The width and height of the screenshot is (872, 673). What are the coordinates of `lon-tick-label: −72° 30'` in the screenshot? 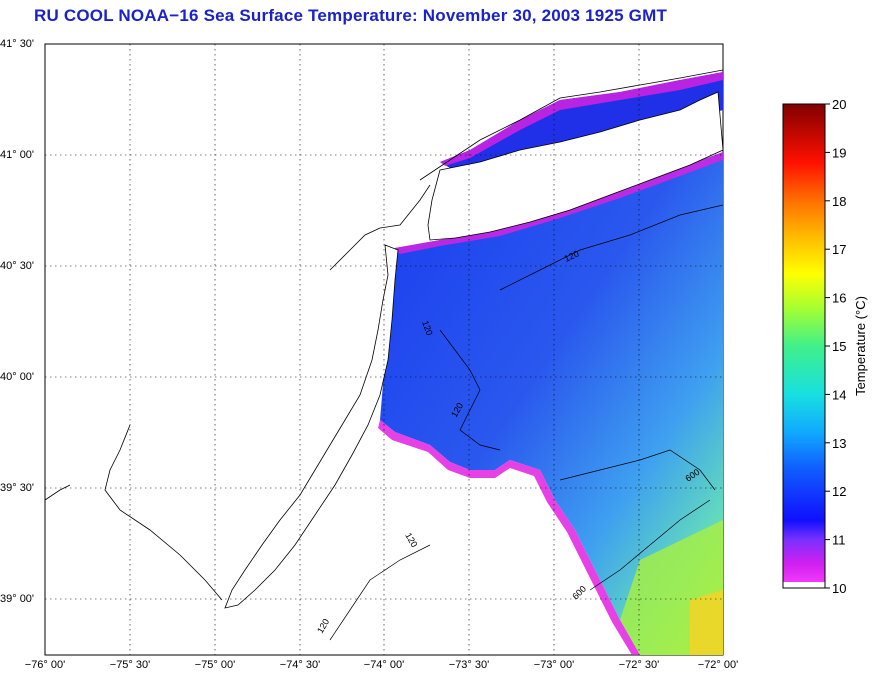 It's located at (639, 665).